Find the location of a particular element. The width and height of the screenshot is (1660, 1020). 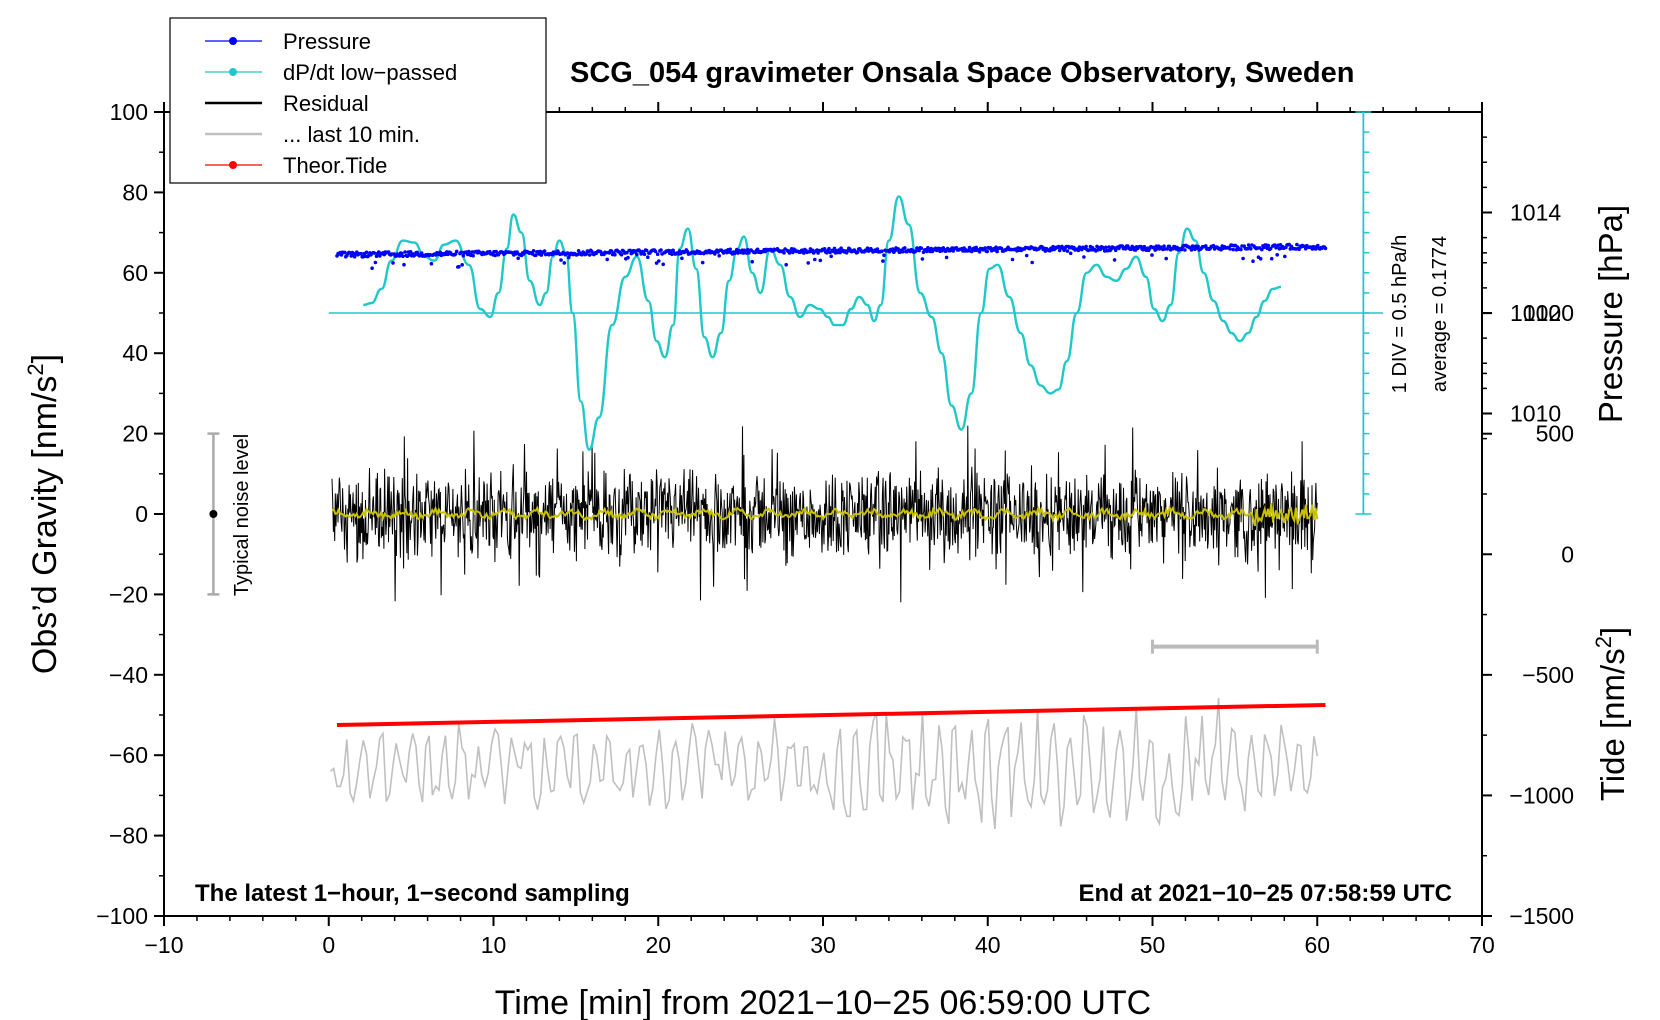

y-tick-label: 80 is located at coordinates (135, 192).